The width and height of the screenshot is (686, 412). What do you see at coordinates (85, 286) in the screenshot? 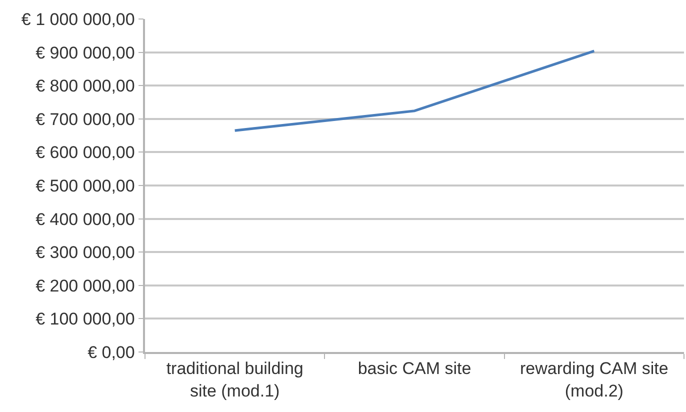
I see `y-tick-label: € 200 000,00` at bounding box center [85, 286].